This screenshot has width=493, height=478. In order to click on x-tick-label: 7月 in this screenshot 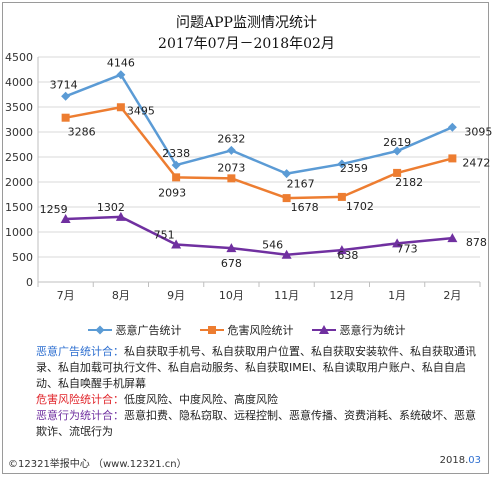, I will do `click(66, 295)`.